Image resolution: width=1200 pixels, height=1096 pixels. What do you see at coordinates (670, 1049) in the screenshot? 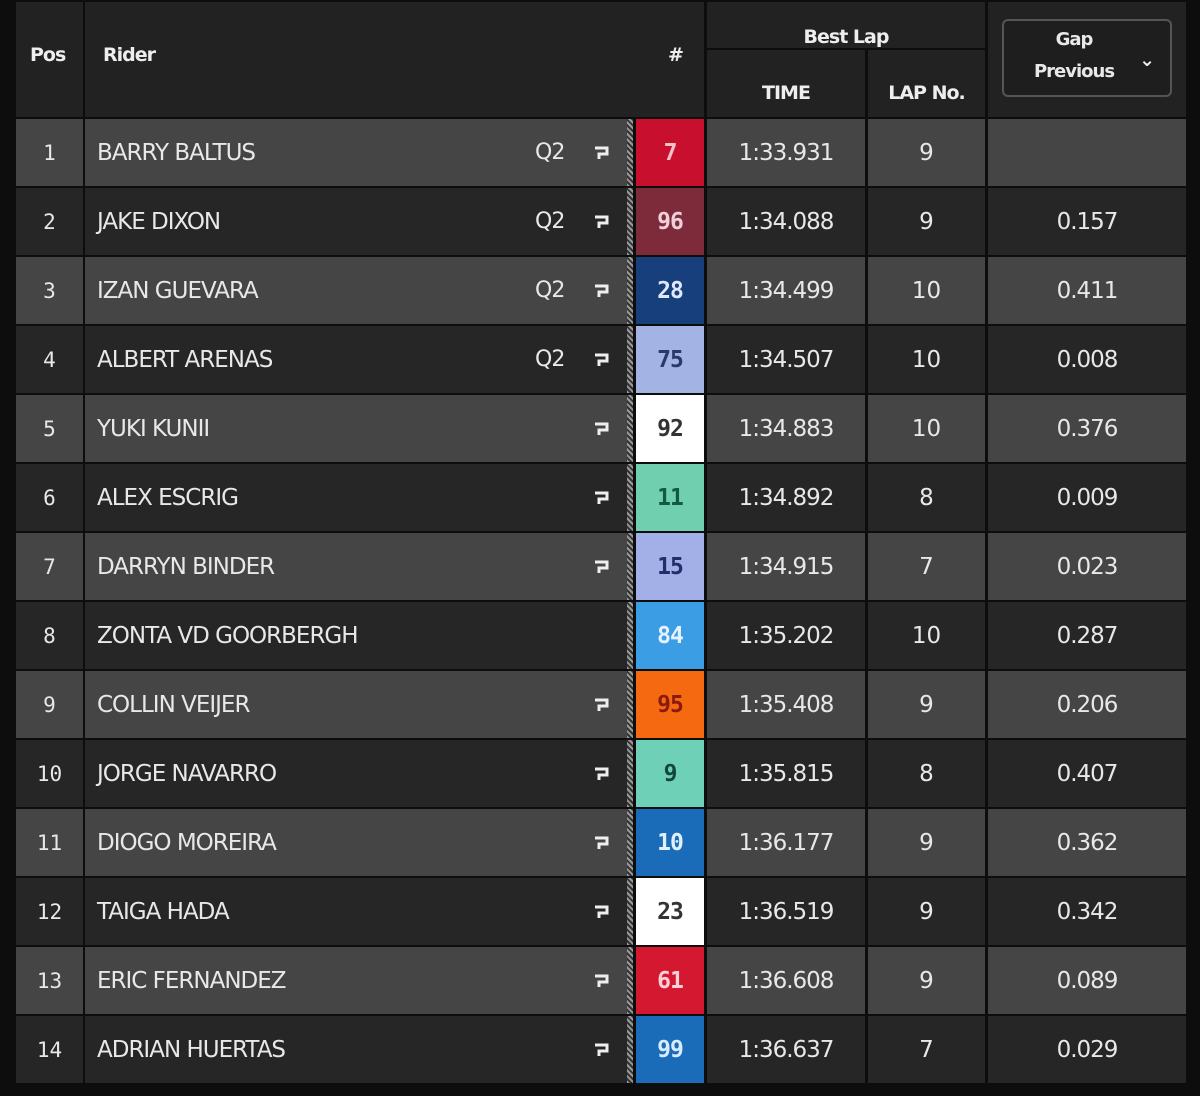
I see `rider-number: 99` at bounding box center [670, 1049].